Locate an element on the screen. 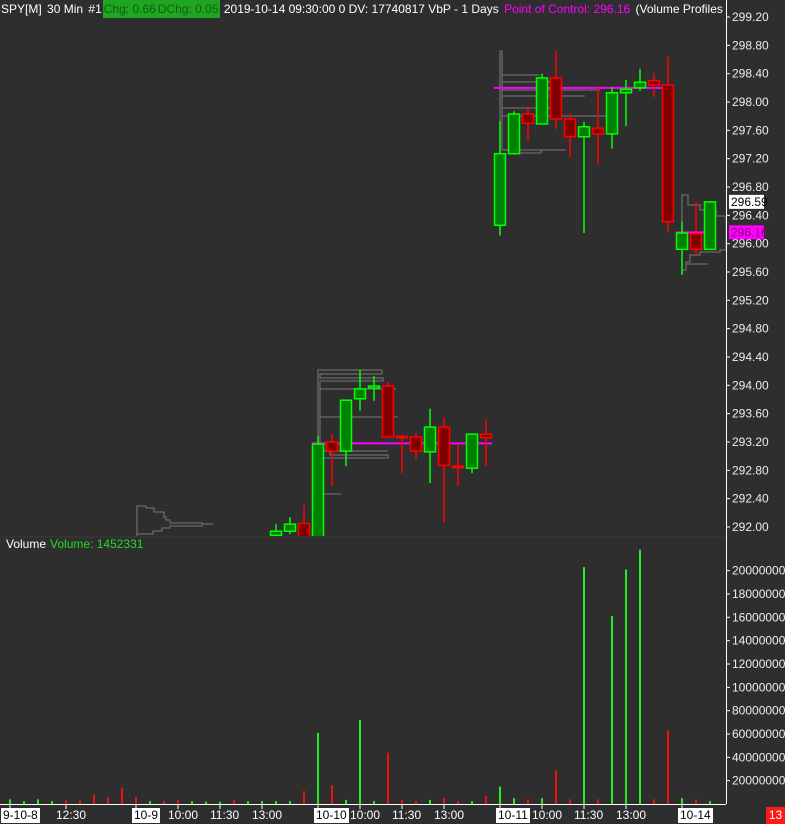 The width and height of the screenshot is (785, 824). price-label: 298.00 is located at coordinates (750, 102).